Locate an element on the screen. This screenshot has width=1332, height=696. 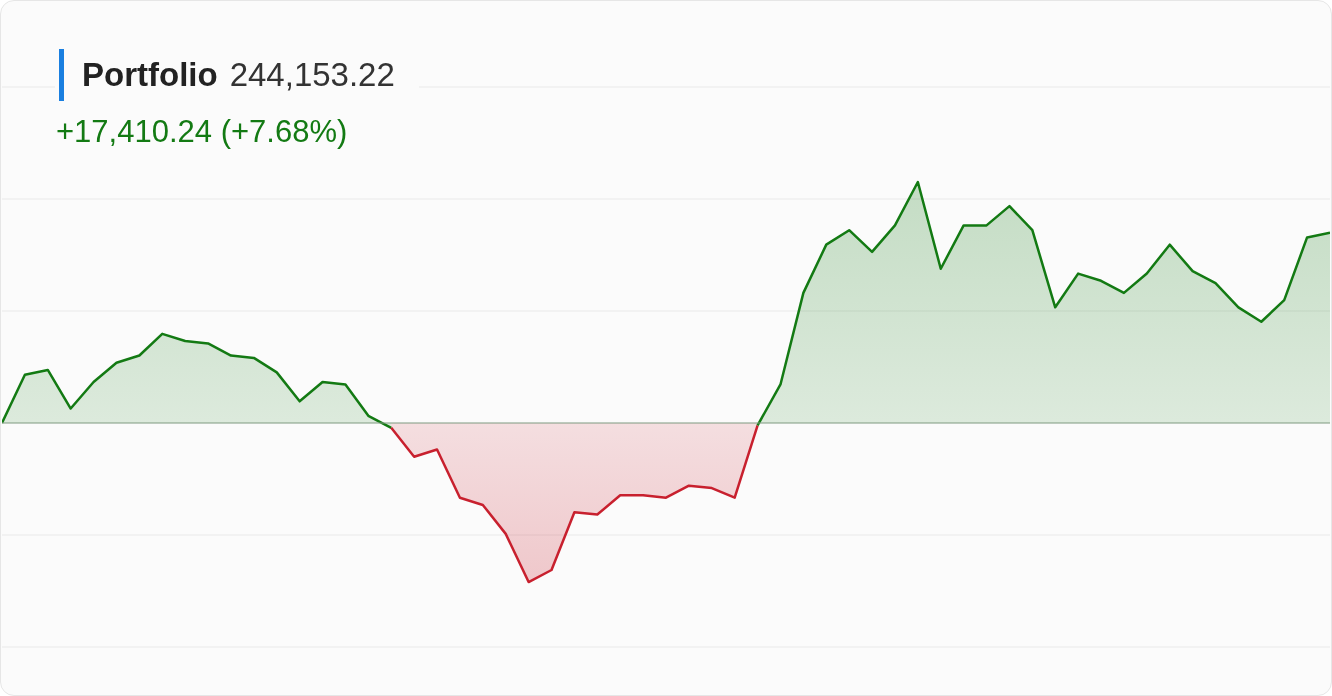
text: +17,410.24 (+7.68%) is located at coordinates (202, 132).